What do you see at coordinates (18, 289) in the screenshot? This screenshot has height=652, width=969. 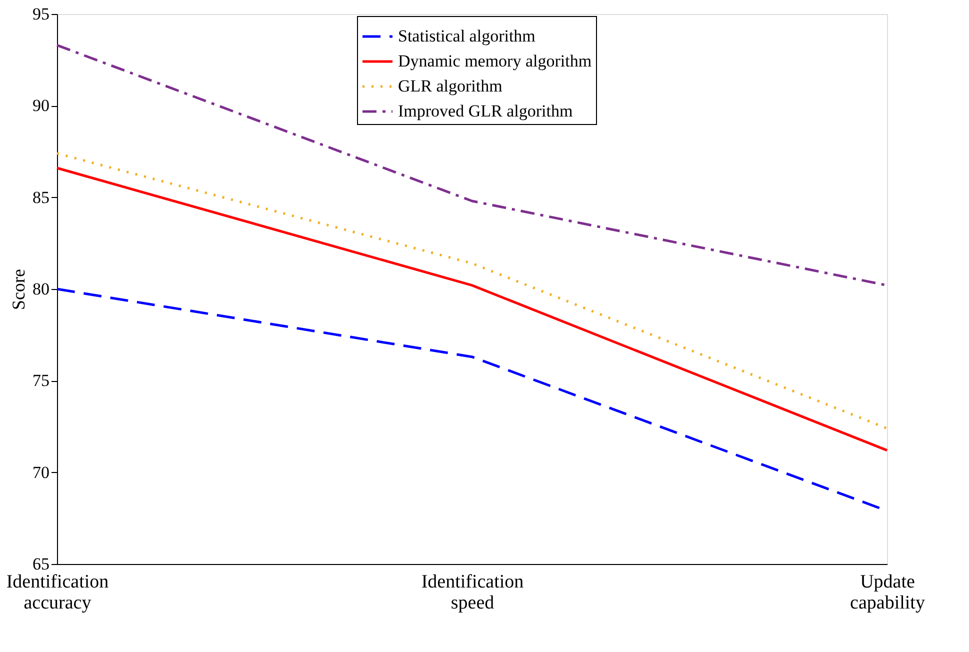 I see `y-axis-title: Score` at bounding box center [18, 289].